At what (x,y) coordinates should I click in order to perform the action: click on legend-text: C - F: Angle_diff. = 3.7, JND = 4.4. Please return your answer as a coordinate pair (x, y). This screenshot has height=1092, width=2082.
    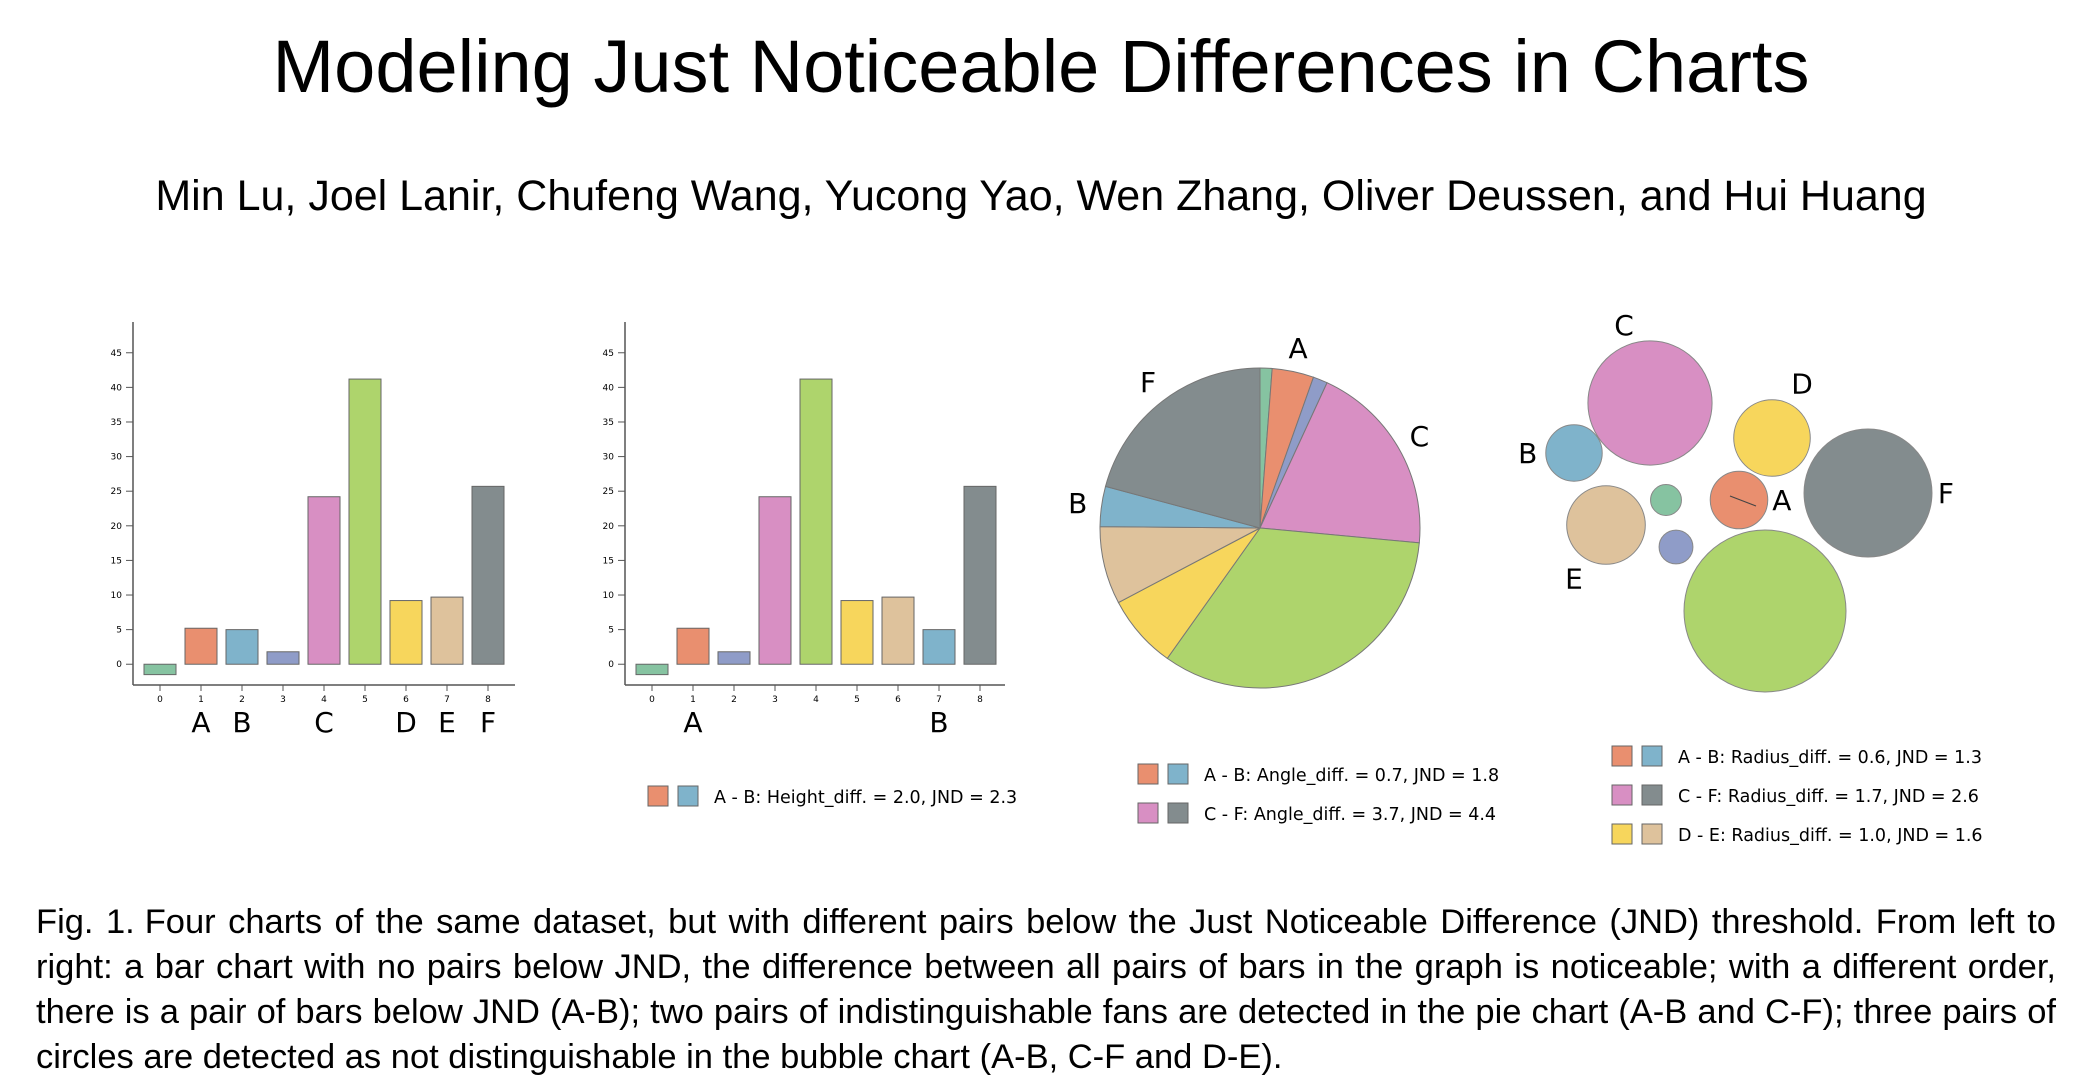
    Looking at the image, I should click on (1350, 815).